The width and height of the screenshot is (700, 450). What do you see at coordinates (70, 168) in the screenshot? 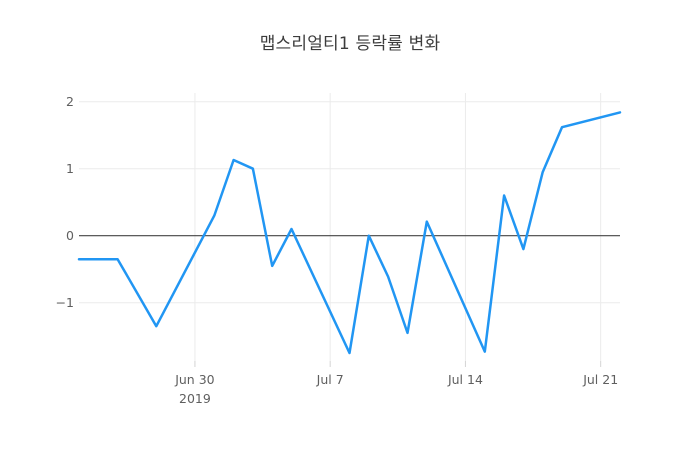
I see `y-tick-label: 1` at bounding box center [70, 168].